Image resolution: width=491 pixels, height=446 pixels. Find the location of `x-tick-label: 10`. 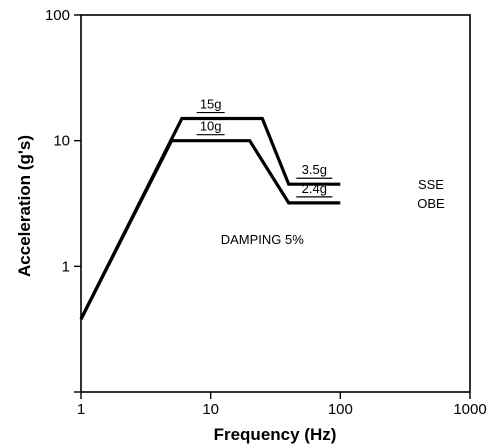

x-tick-label: 10 is located at coordinates (210, 409).